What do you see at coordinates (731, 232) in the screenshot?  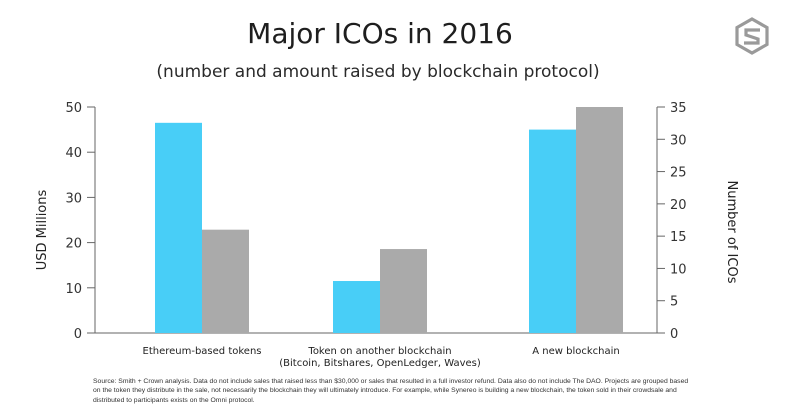 I see `right-axis-label: Number of ICOs` at bounding box center [731, 232].